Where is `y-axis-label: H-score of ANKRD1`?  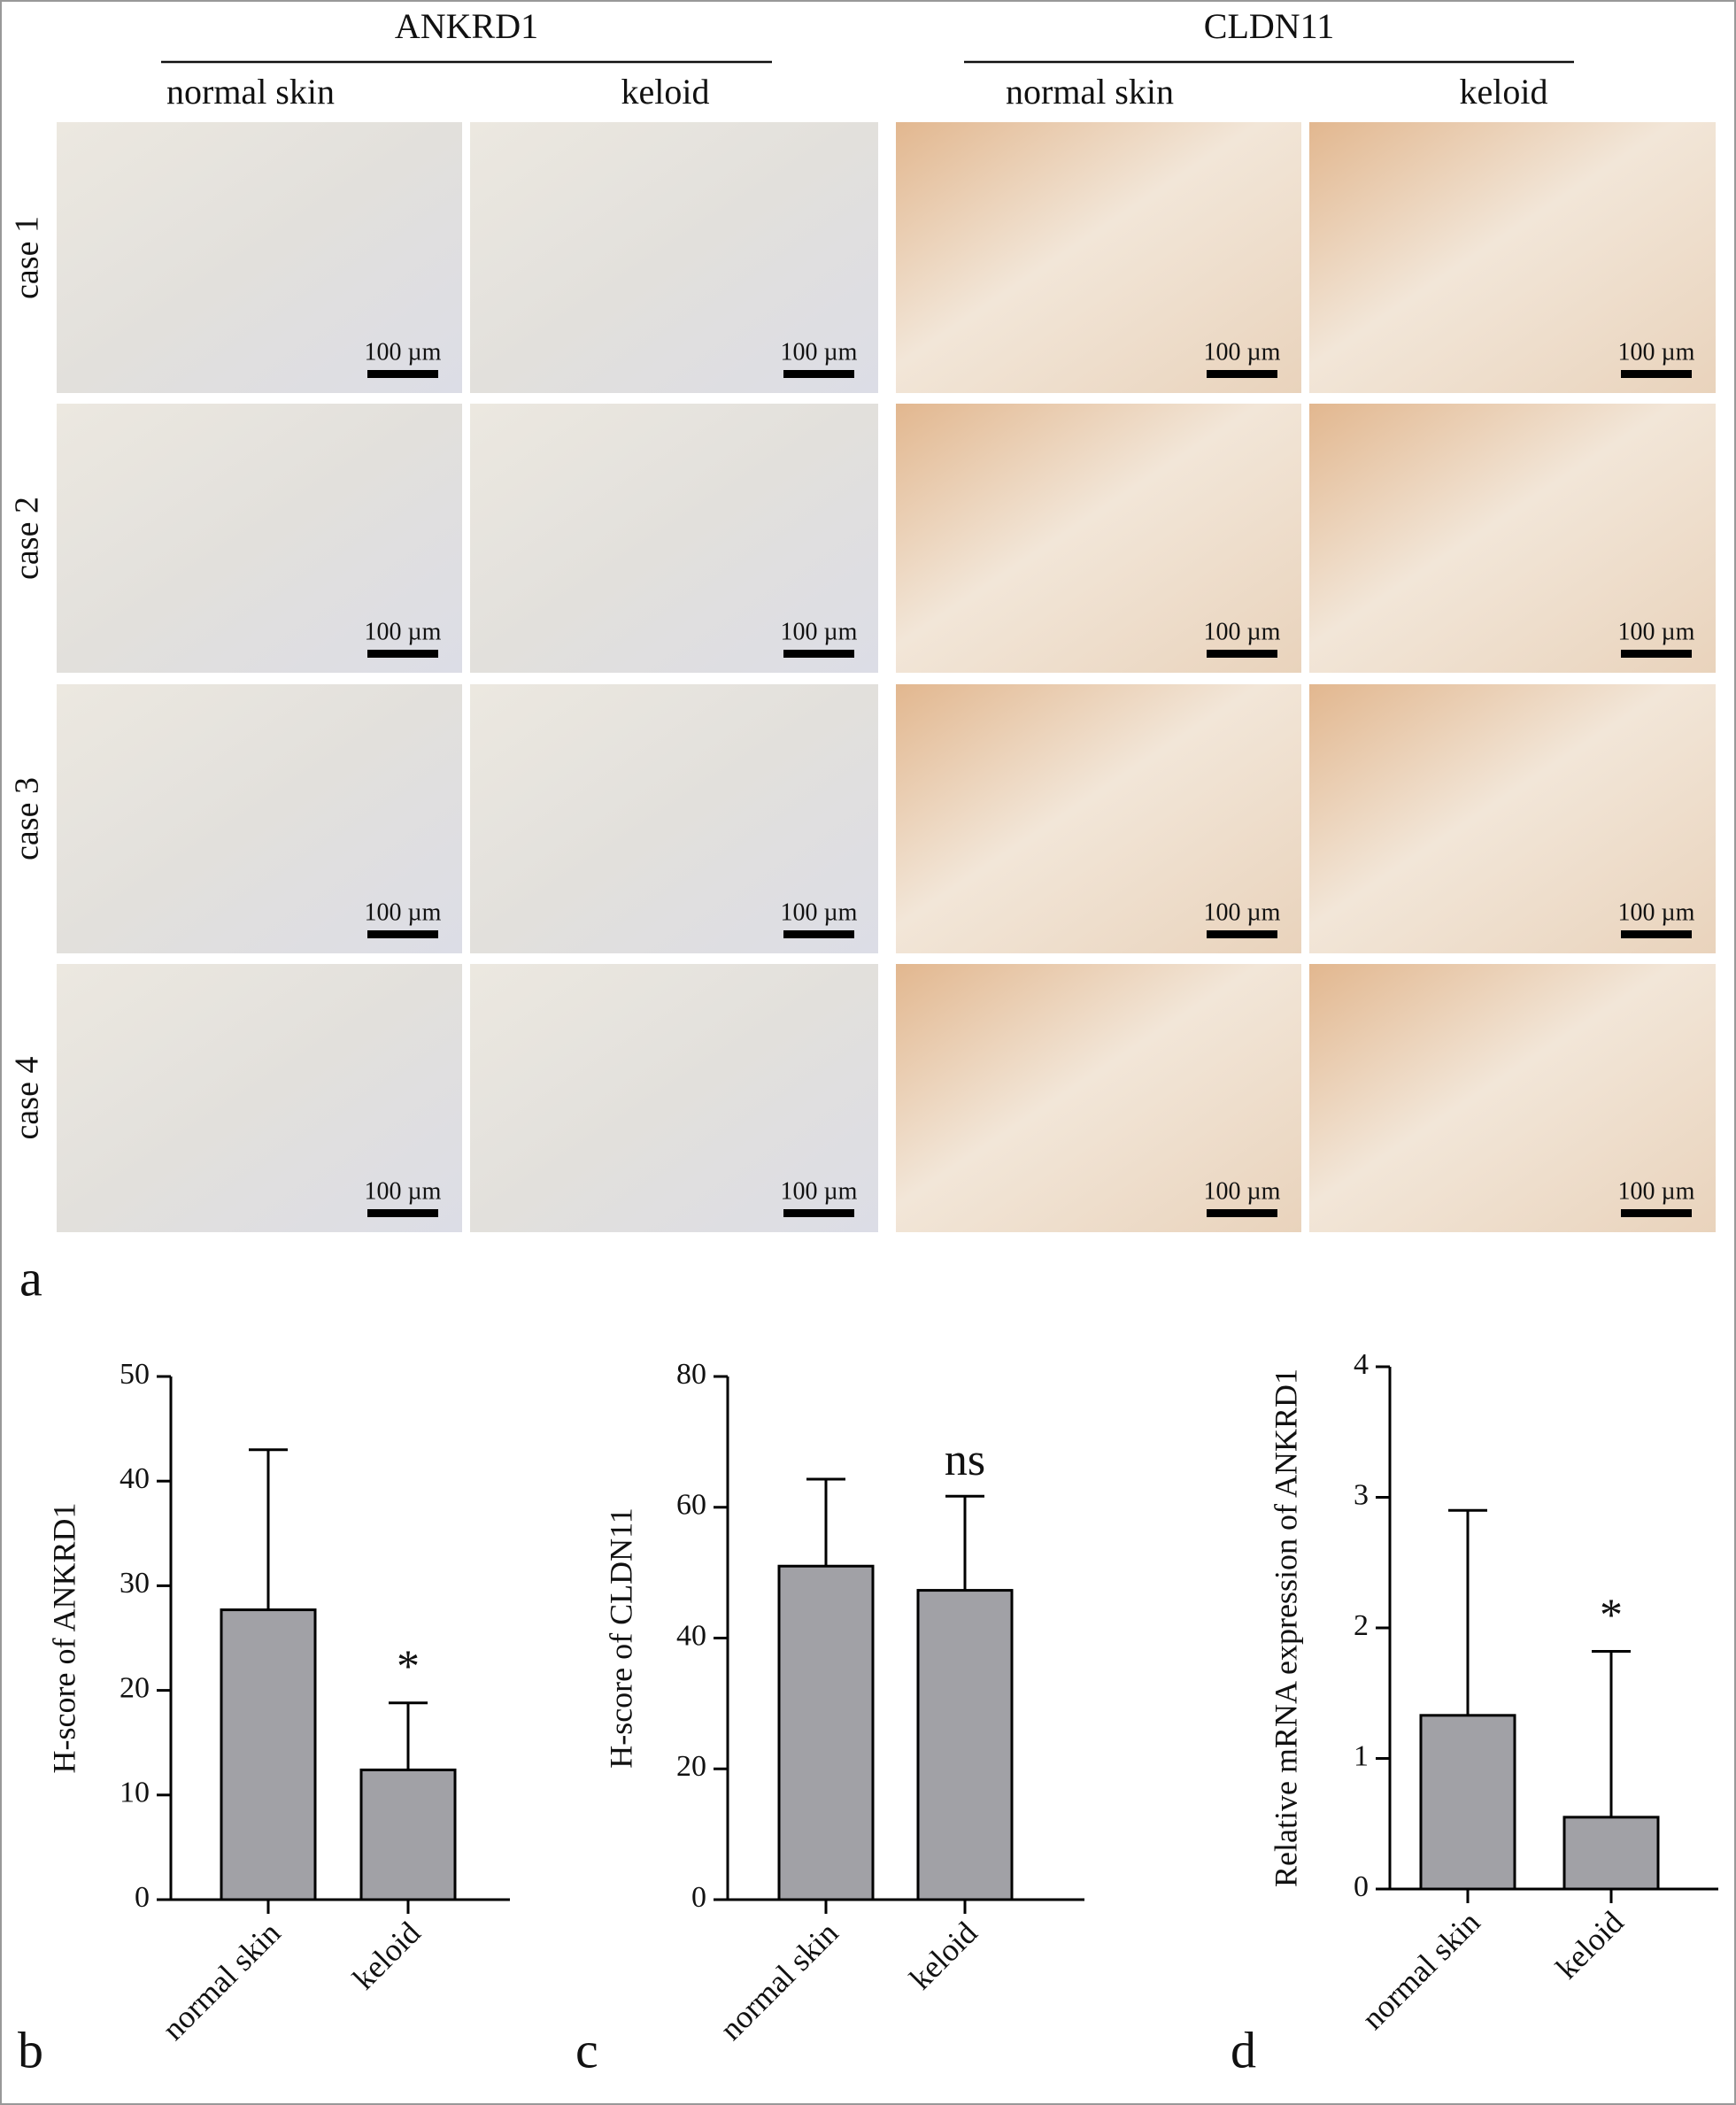
y-axis-label: H-score of ANKRD1 is located at coordinates (64, 1639).